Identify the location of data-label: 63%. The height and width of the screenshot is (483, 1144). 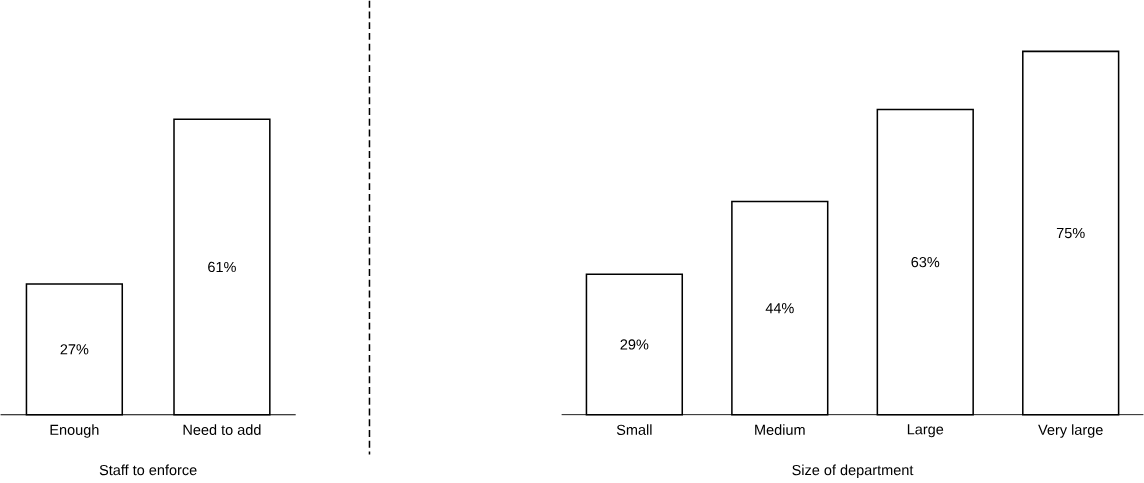
(925, 262).